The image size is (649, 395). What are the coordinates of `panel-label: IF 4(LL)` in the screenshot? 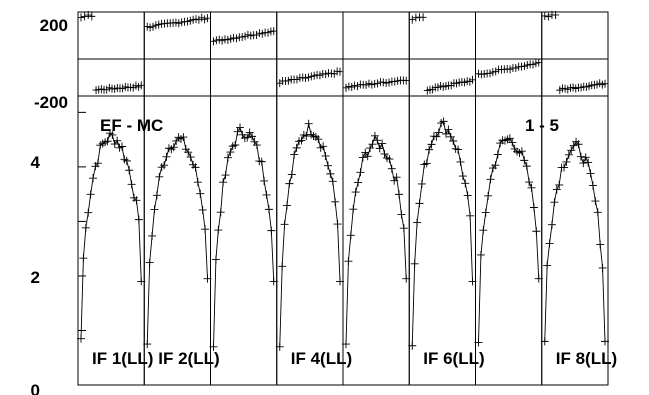 It's located at (321, 358).